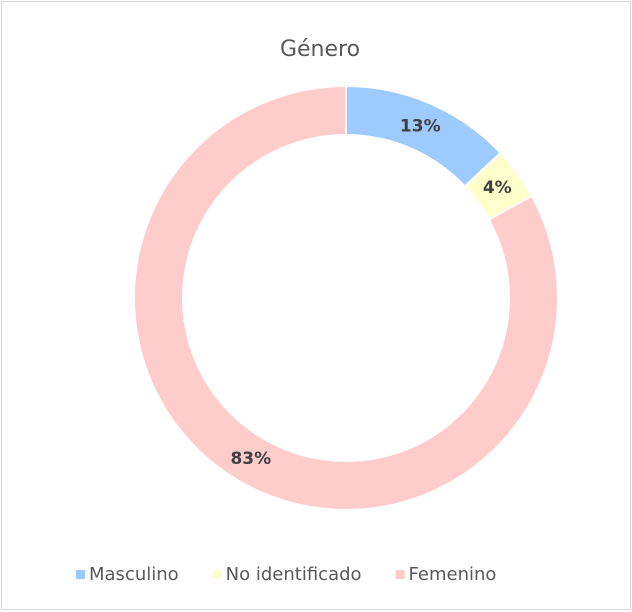 The width and height of the screenshot is (632, 612). What do you see at coordinates (453, 574) in the screenshot?
I see `legend-label: Femenino` at bounding box center [453, 574].